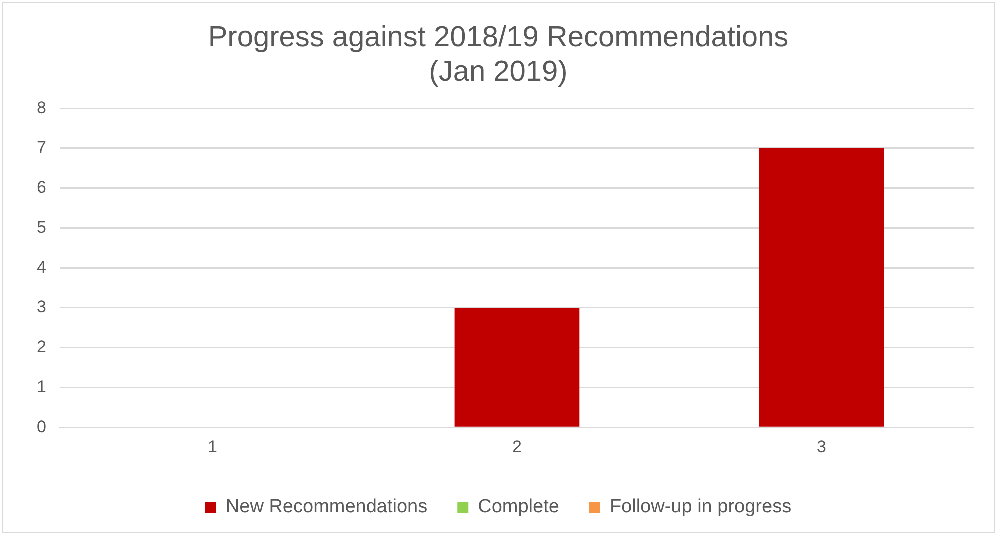  I want to click on y-tick-label: 7, so click(41, 148).